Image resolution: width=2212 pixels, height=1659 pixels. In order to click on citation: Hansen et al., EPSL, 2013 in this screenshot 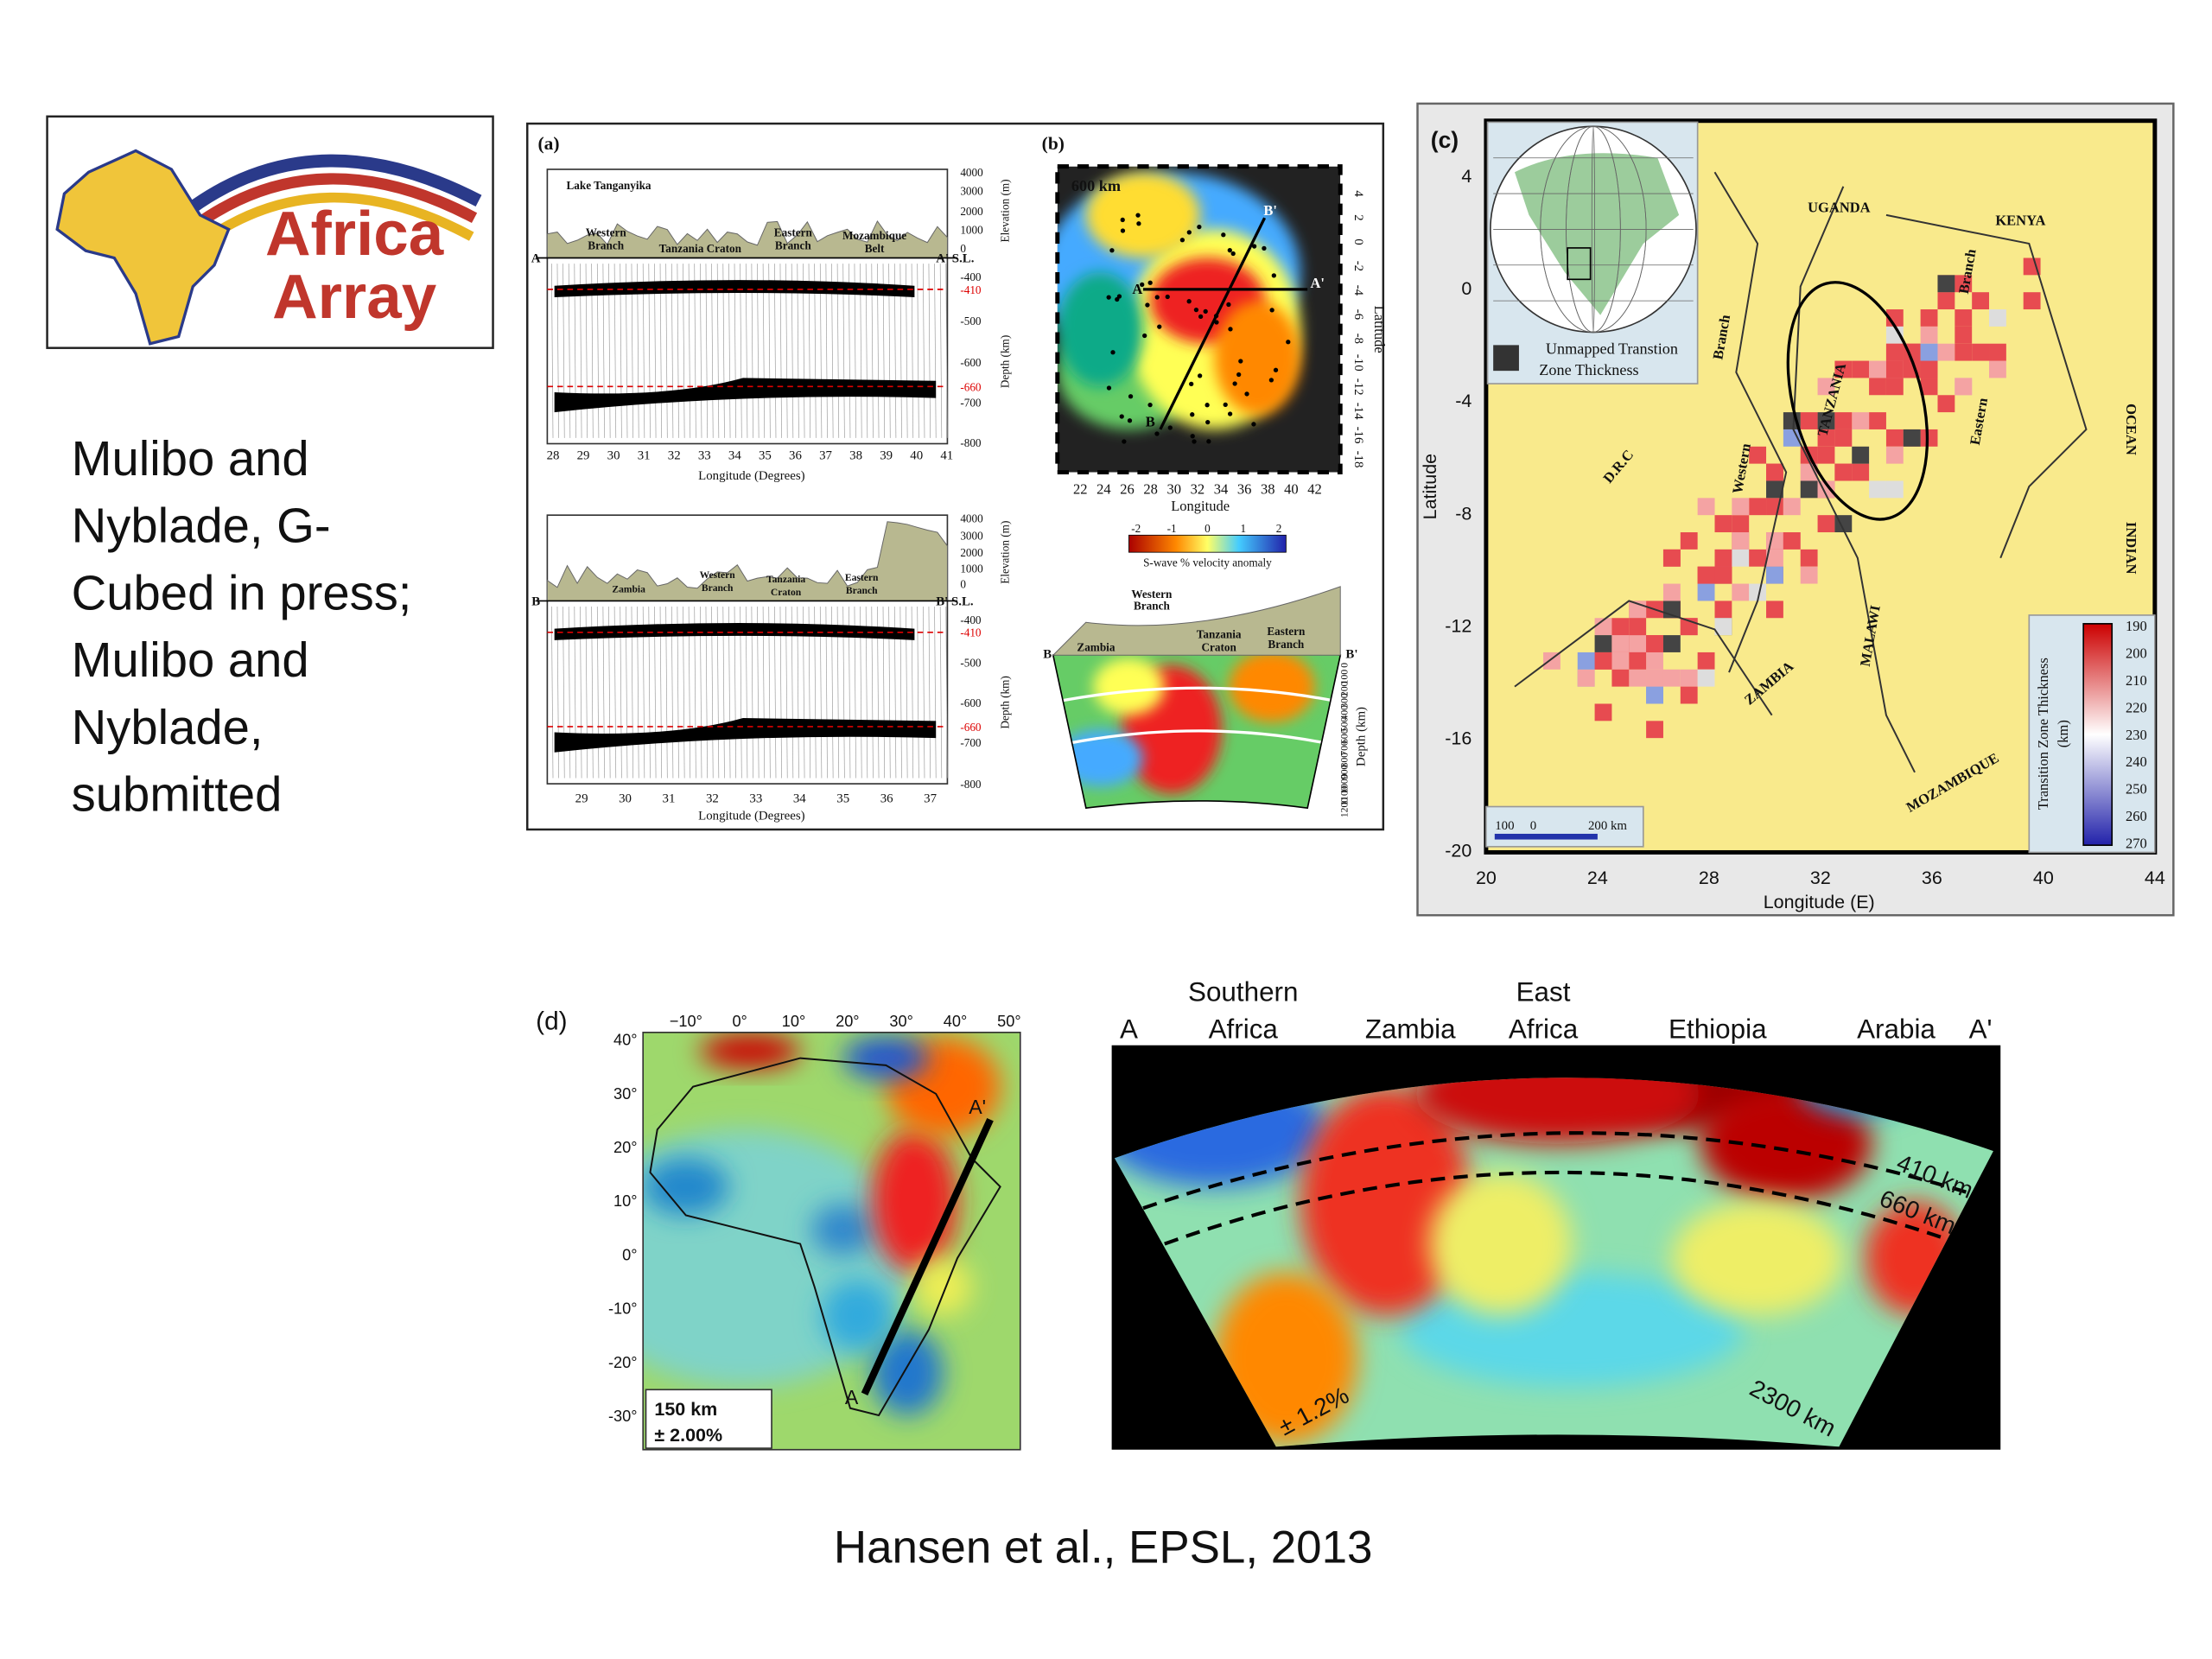, I will do `click(1103, 1547)`.